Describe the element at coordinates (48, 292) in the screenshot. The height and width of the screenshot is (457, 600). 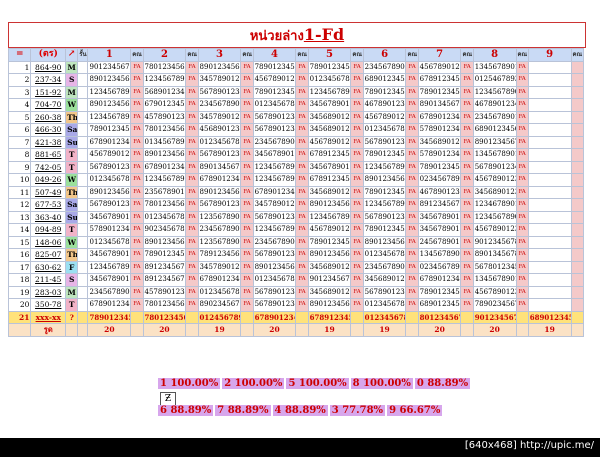
I see `row-code-link: 283-03` at that location.